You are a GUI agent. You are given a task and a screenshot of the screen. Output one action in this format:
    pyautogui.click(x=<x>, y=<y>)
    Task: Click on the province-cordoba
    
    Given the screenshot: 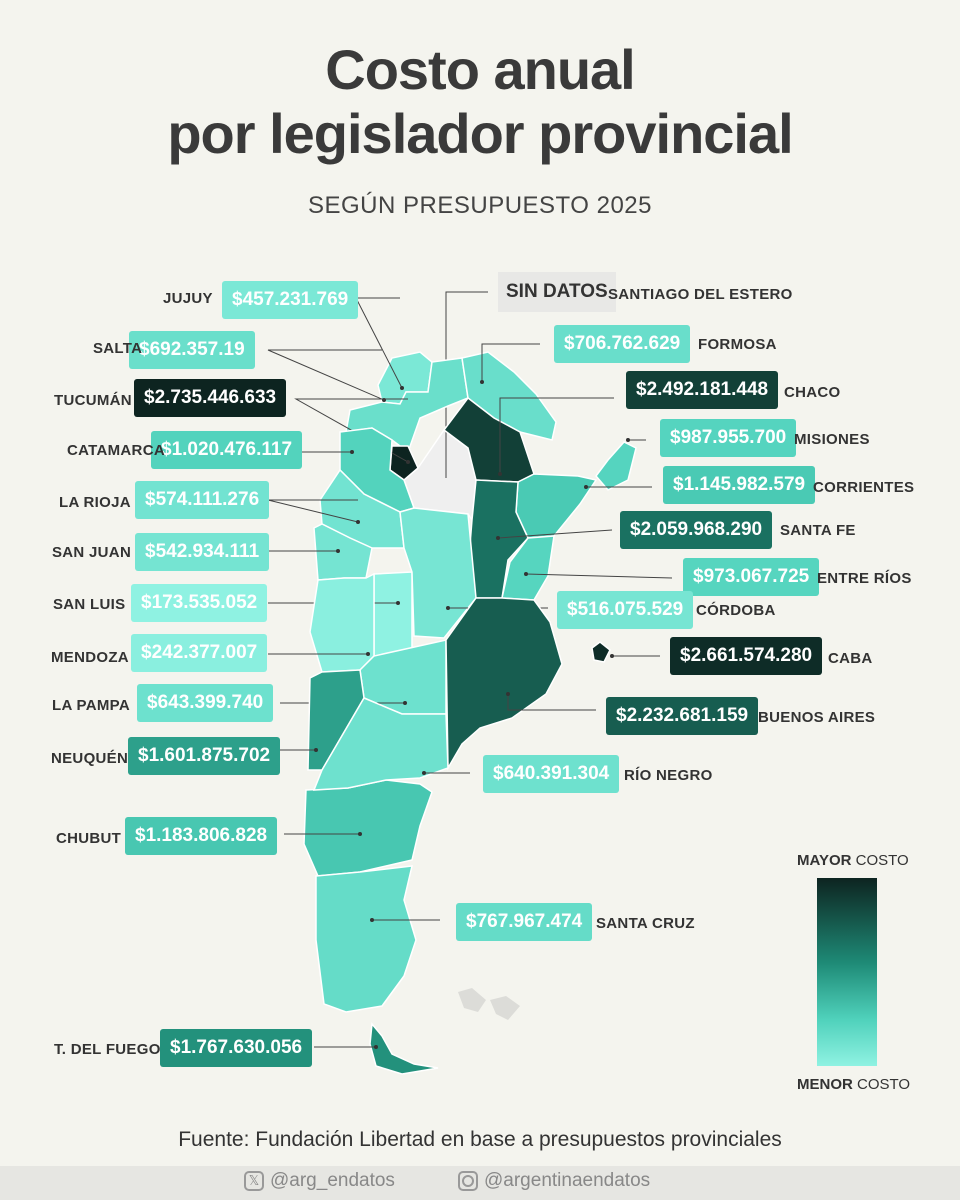 What is the action you would take?
    pyautogui.click(x=438, y=573)
    